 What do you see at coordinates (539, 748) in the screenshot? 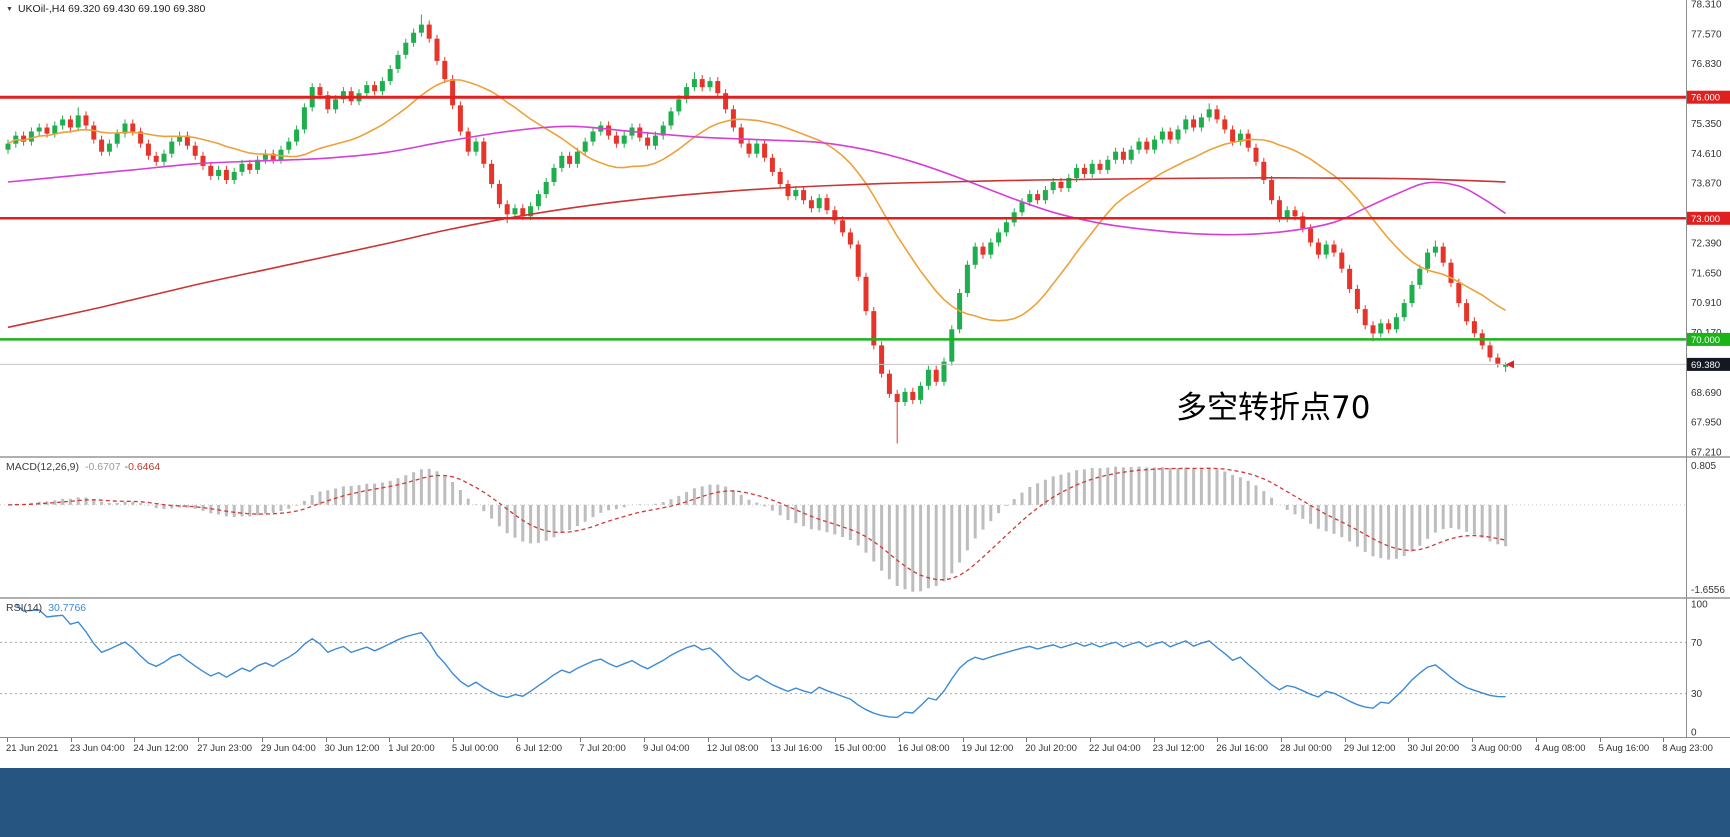
I see `time-label: 6 Jul 12:00` at bounding box center [539, 748].